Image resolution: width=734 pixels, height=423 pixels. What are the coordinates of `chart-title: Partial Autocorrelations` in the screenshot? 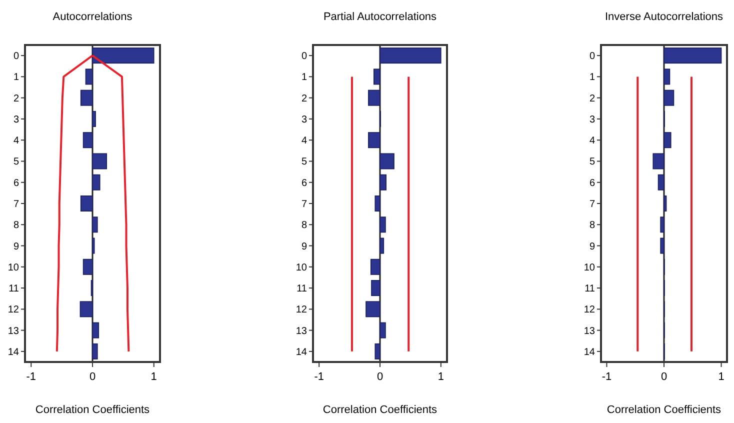 It's located at (380, 17).